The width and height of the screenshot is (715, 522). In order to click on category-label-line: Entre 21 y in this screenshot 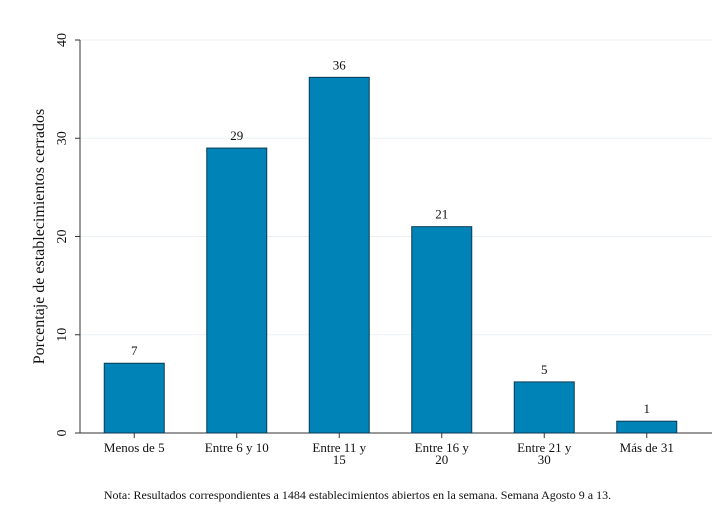, I will do `click(544, 447)`.